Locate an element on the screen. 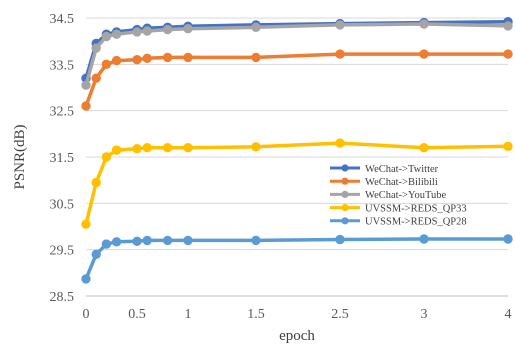 This screenshot has width=515, height=347. y-tick-label: 30.5 is located at coordinates (62, 204).